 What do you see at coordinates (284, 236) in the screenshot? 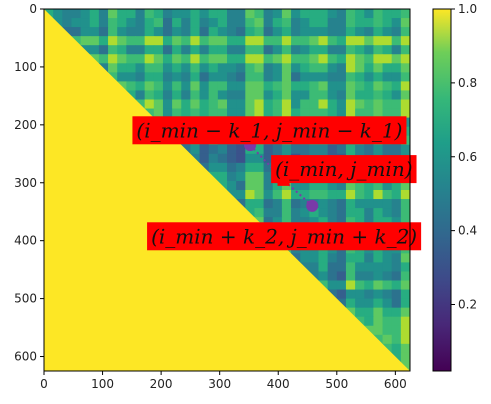
I see `annotation-2: (i_min + k_2, j_min + k_2)` at bounding box center [284, 236].